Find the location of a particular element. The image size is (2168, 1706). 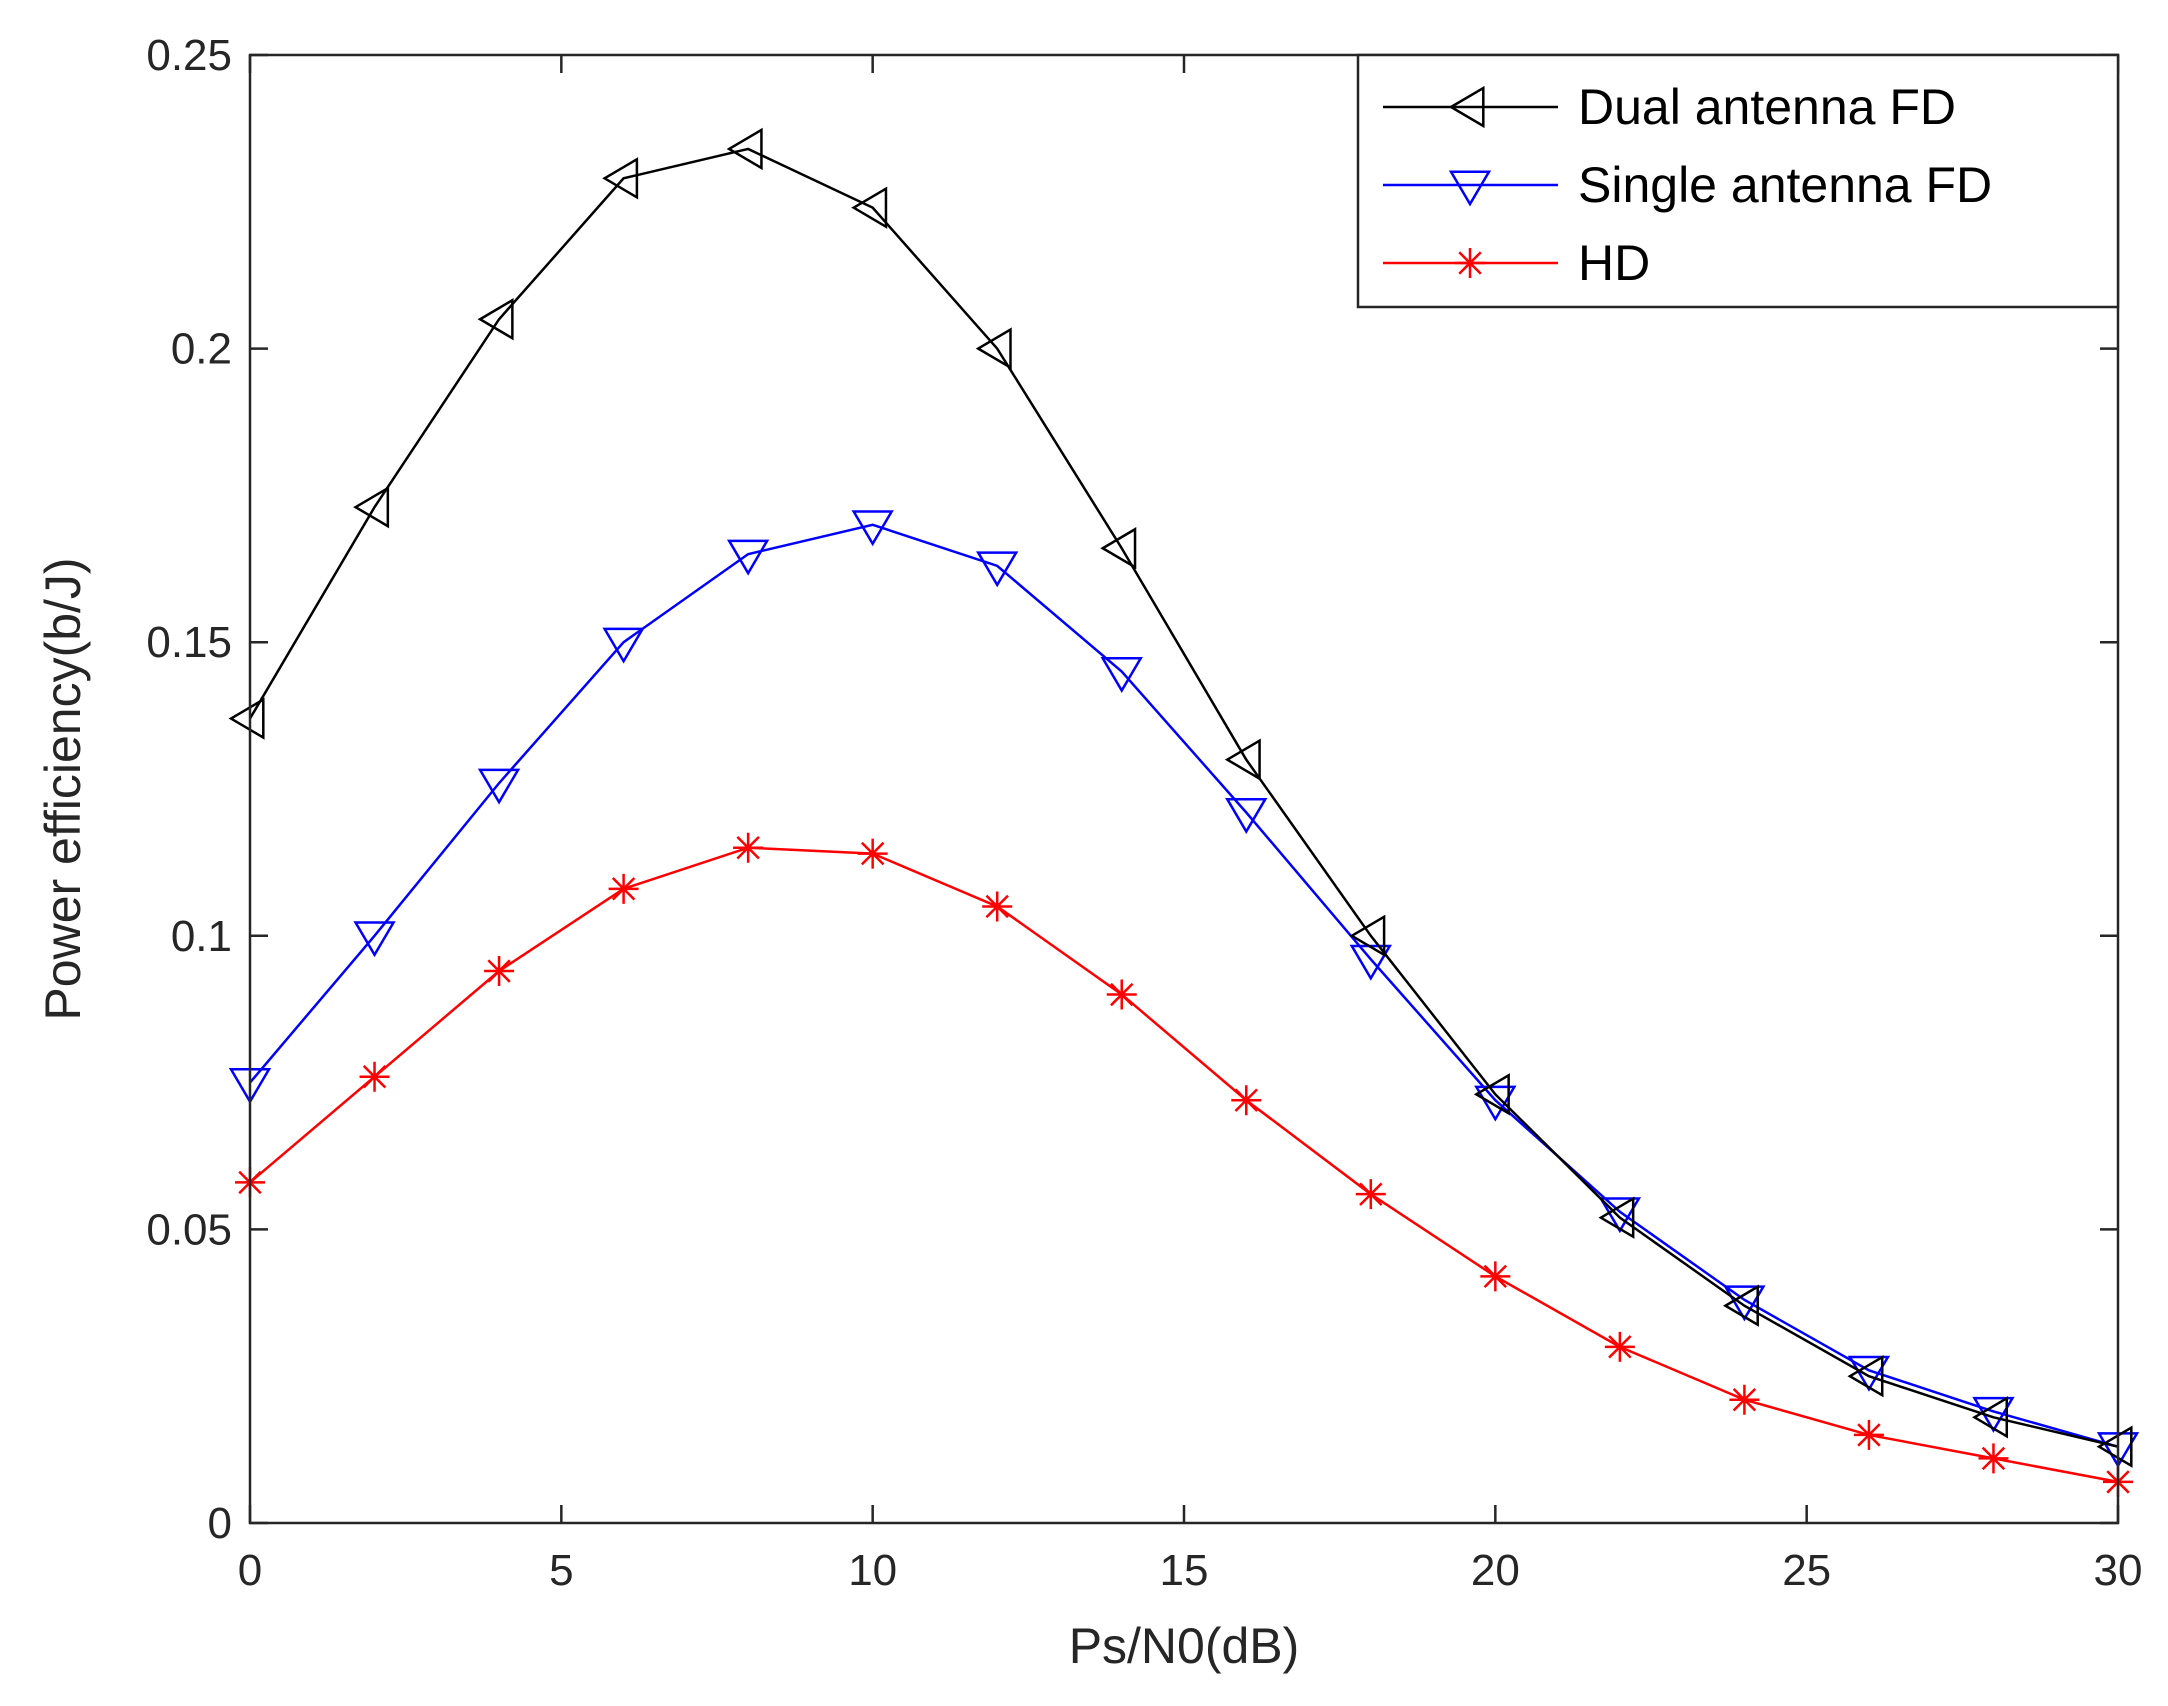

x-tick-label: 20 is located at coordinates (1495, 1570).